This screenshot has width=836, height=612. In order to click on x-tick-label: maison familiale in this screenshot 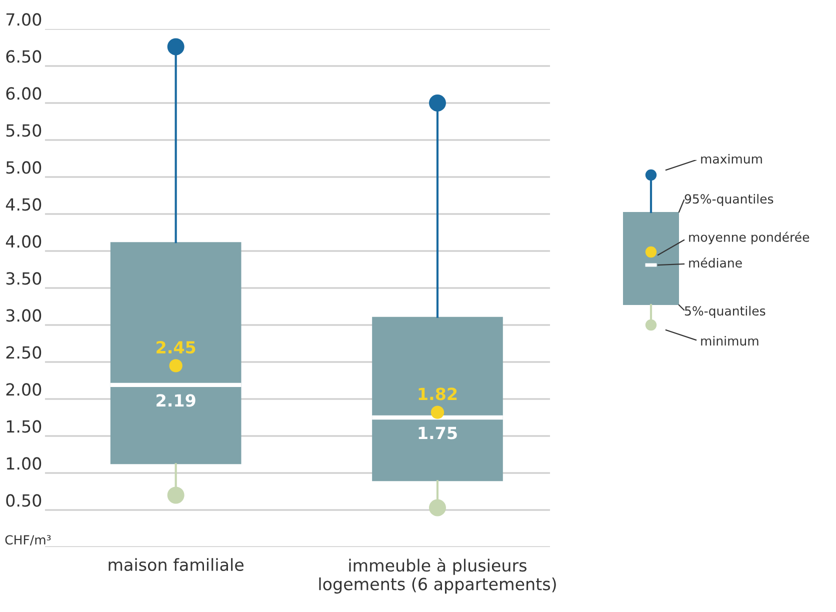, I will do `click(176, 565)`.